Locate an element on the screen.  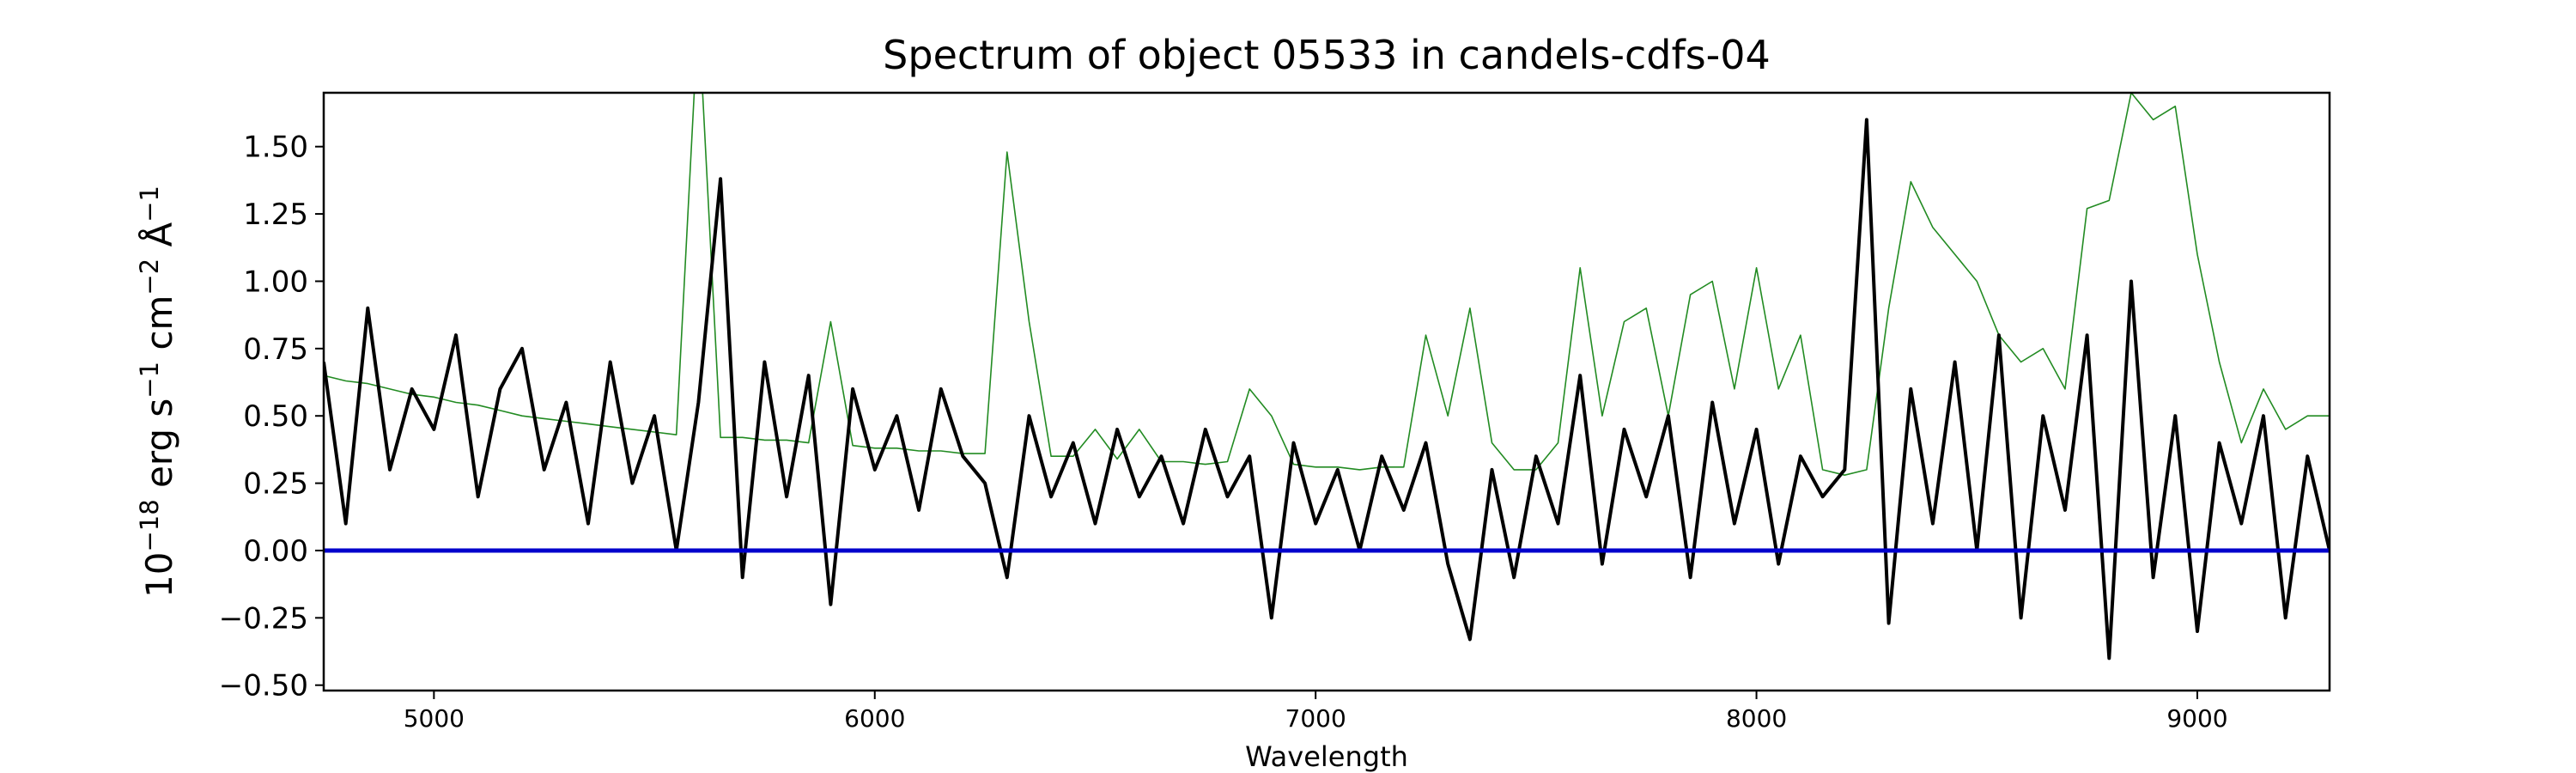
y-tick-label: −0.50 is located at coordinates (263, 686).